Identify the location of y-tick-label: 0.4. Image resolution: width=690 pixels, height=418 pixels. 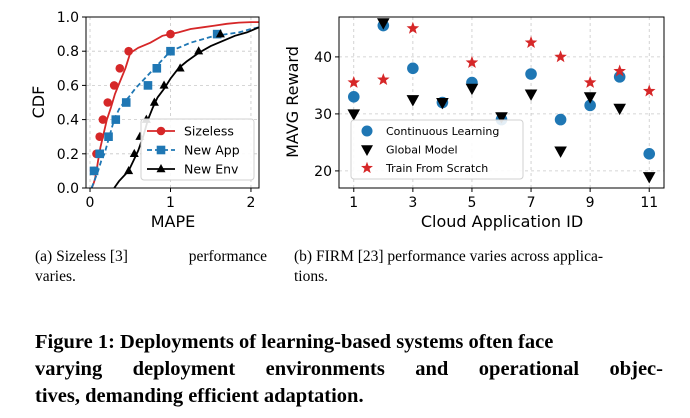
(68, 121).